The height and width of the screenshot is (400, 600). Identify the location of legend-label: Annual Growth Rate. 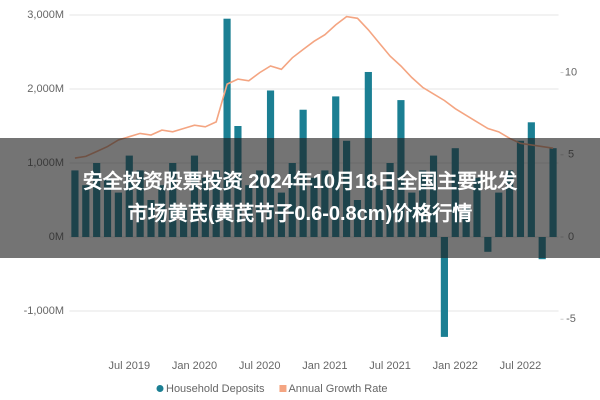
(337, 389).